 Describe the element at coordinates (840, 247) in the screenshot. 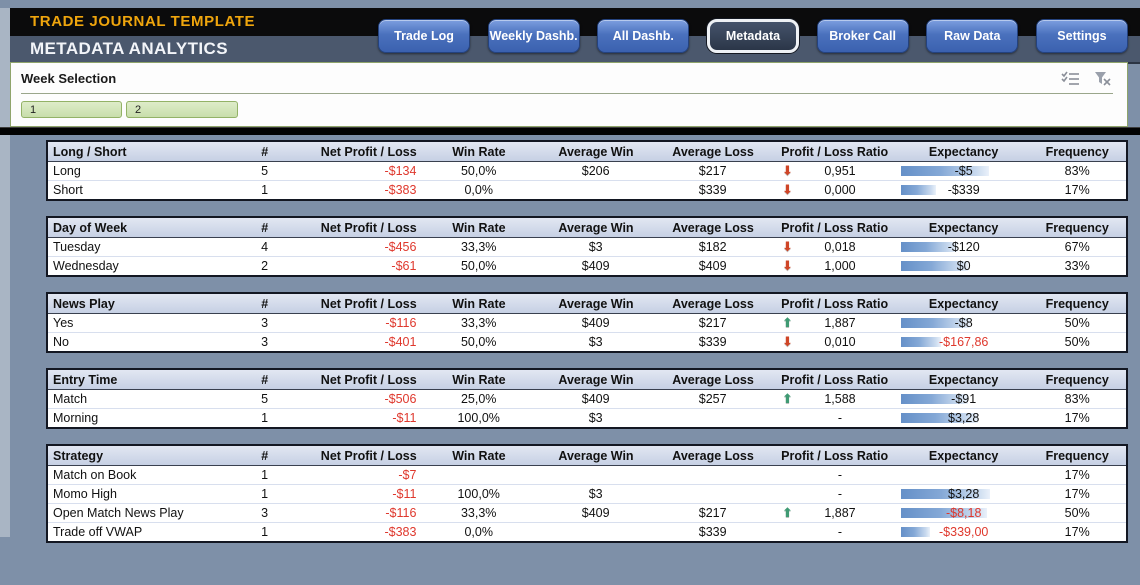

I see `cell-pl-ratio: 0,018` at that location.